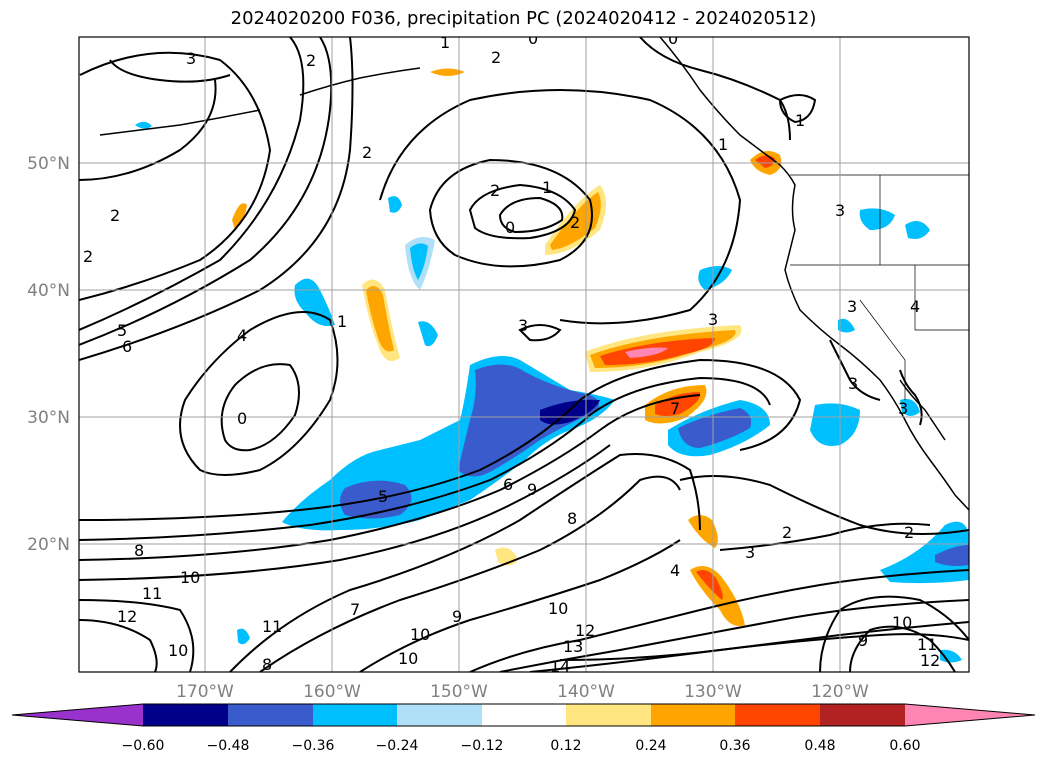 The height and width of the screenshot is (765, 1047). What do you see at coordinates (703, 531) in the screenshot?
I see `positive-patch-e` at bounding box center [703, 531].